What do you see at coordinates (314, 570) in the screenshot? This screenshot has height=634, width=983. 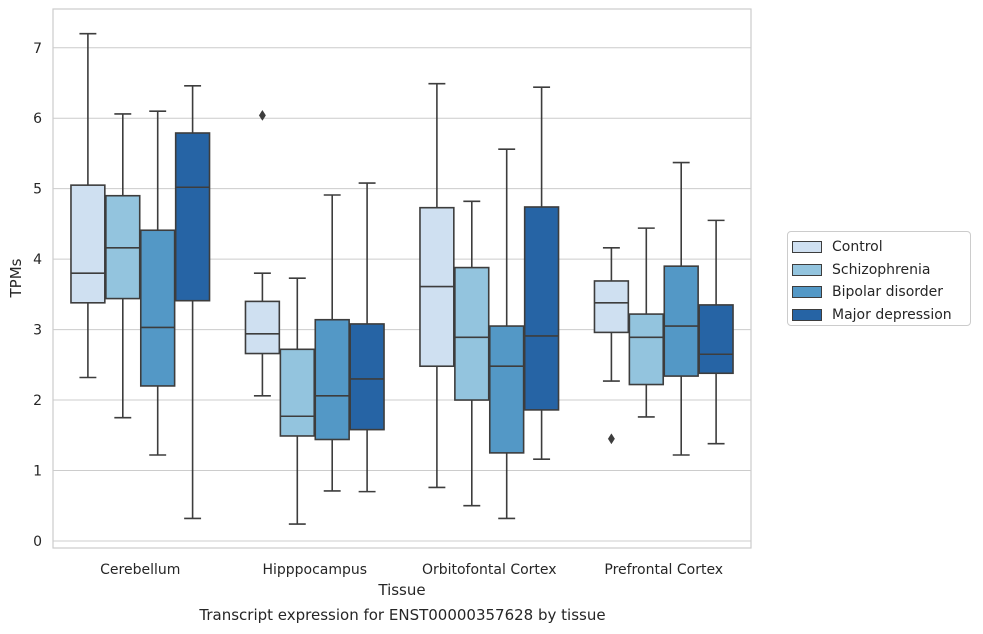 I see `x-tick-label: Hipppocampus` at bounding box center [314, 570].